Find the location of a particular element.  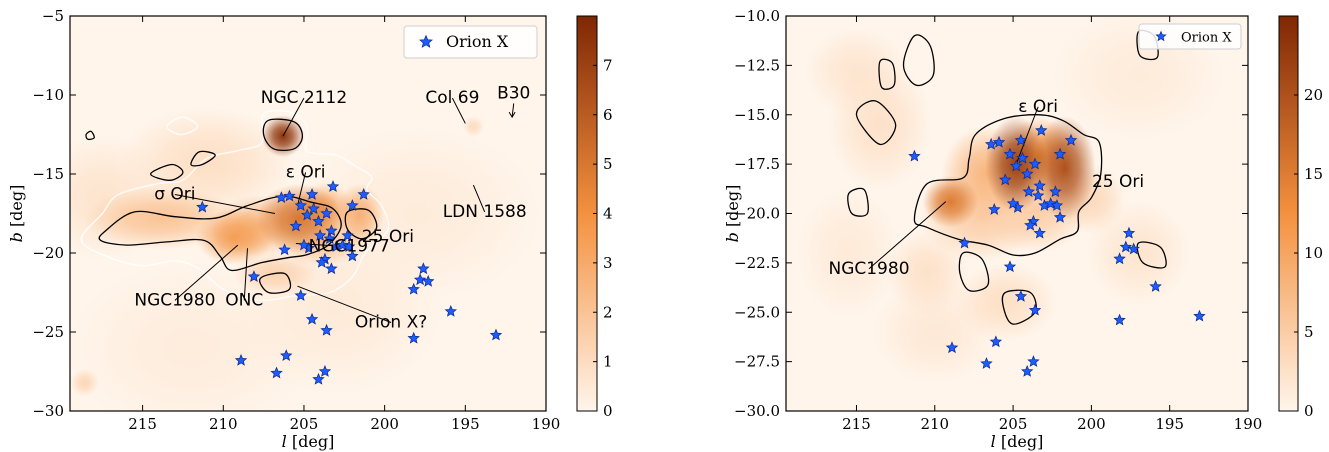

colorbar-tick-label: 6 is located at coordinates (608, 115).